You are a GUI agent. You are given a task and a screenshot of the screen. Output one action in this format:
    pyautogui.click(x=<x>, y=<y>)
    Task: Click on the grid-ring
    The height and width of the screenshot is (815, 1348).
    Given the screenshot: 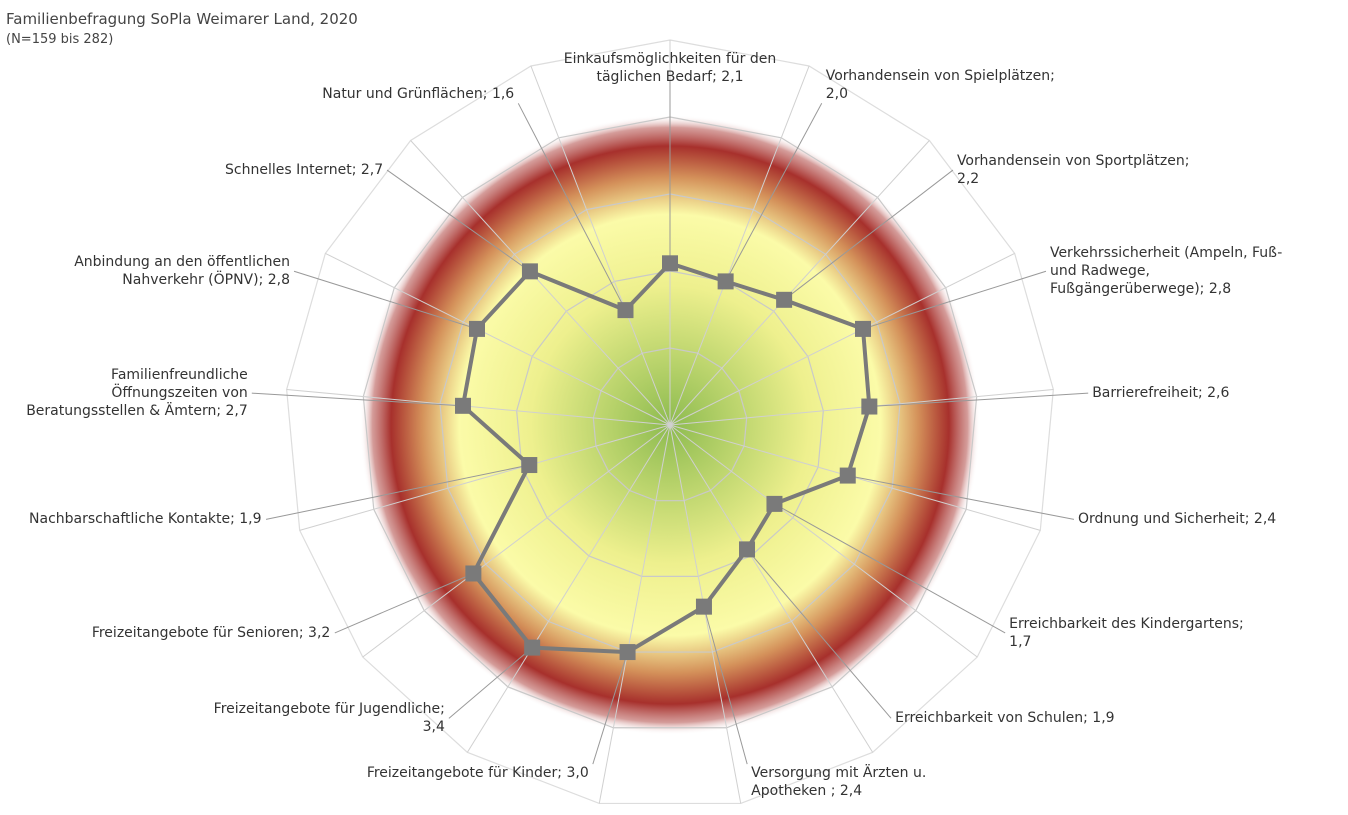 What is the action you would take?
    pyautogui.click(x=670, y=423)
    